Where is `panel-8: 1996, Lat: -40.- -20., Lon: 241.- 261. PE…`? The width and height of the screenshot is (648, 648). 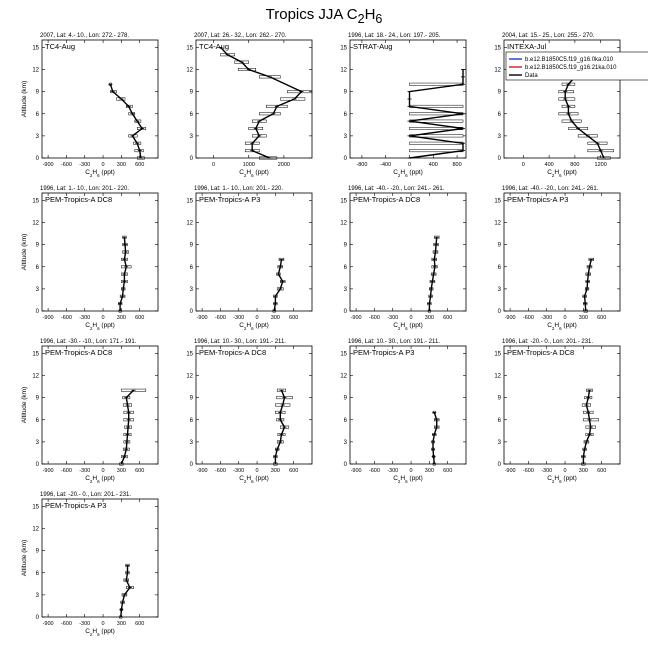 panel-8: 1996, Lat: -40.- -20., Lon: 241.- 261. PE… is located at coordinates (557, 258).